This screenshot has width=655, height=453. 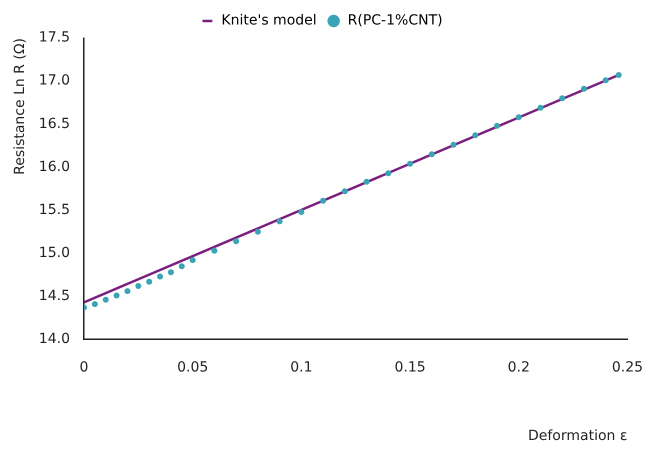 What do you see at coordinates (54, 80) in the screenshot?
I see `y-tick-label: 17.0` at bounding box center [54, 80].